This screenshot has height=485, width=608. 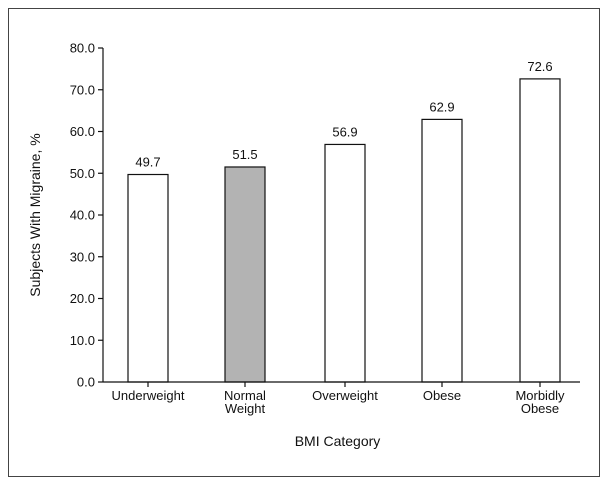 I want to click on x-tick-label: Obese, so click(x=442, y=395).